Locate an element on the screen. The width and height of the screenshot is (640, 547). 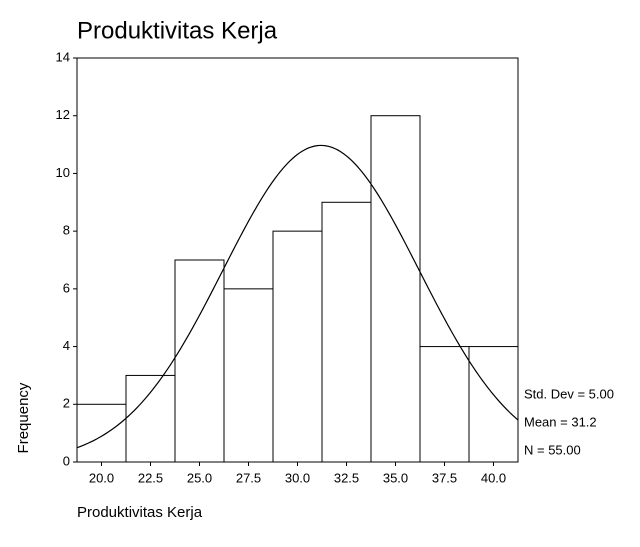
x-tick-label: 32.5 is located at coordinates (346, 477).